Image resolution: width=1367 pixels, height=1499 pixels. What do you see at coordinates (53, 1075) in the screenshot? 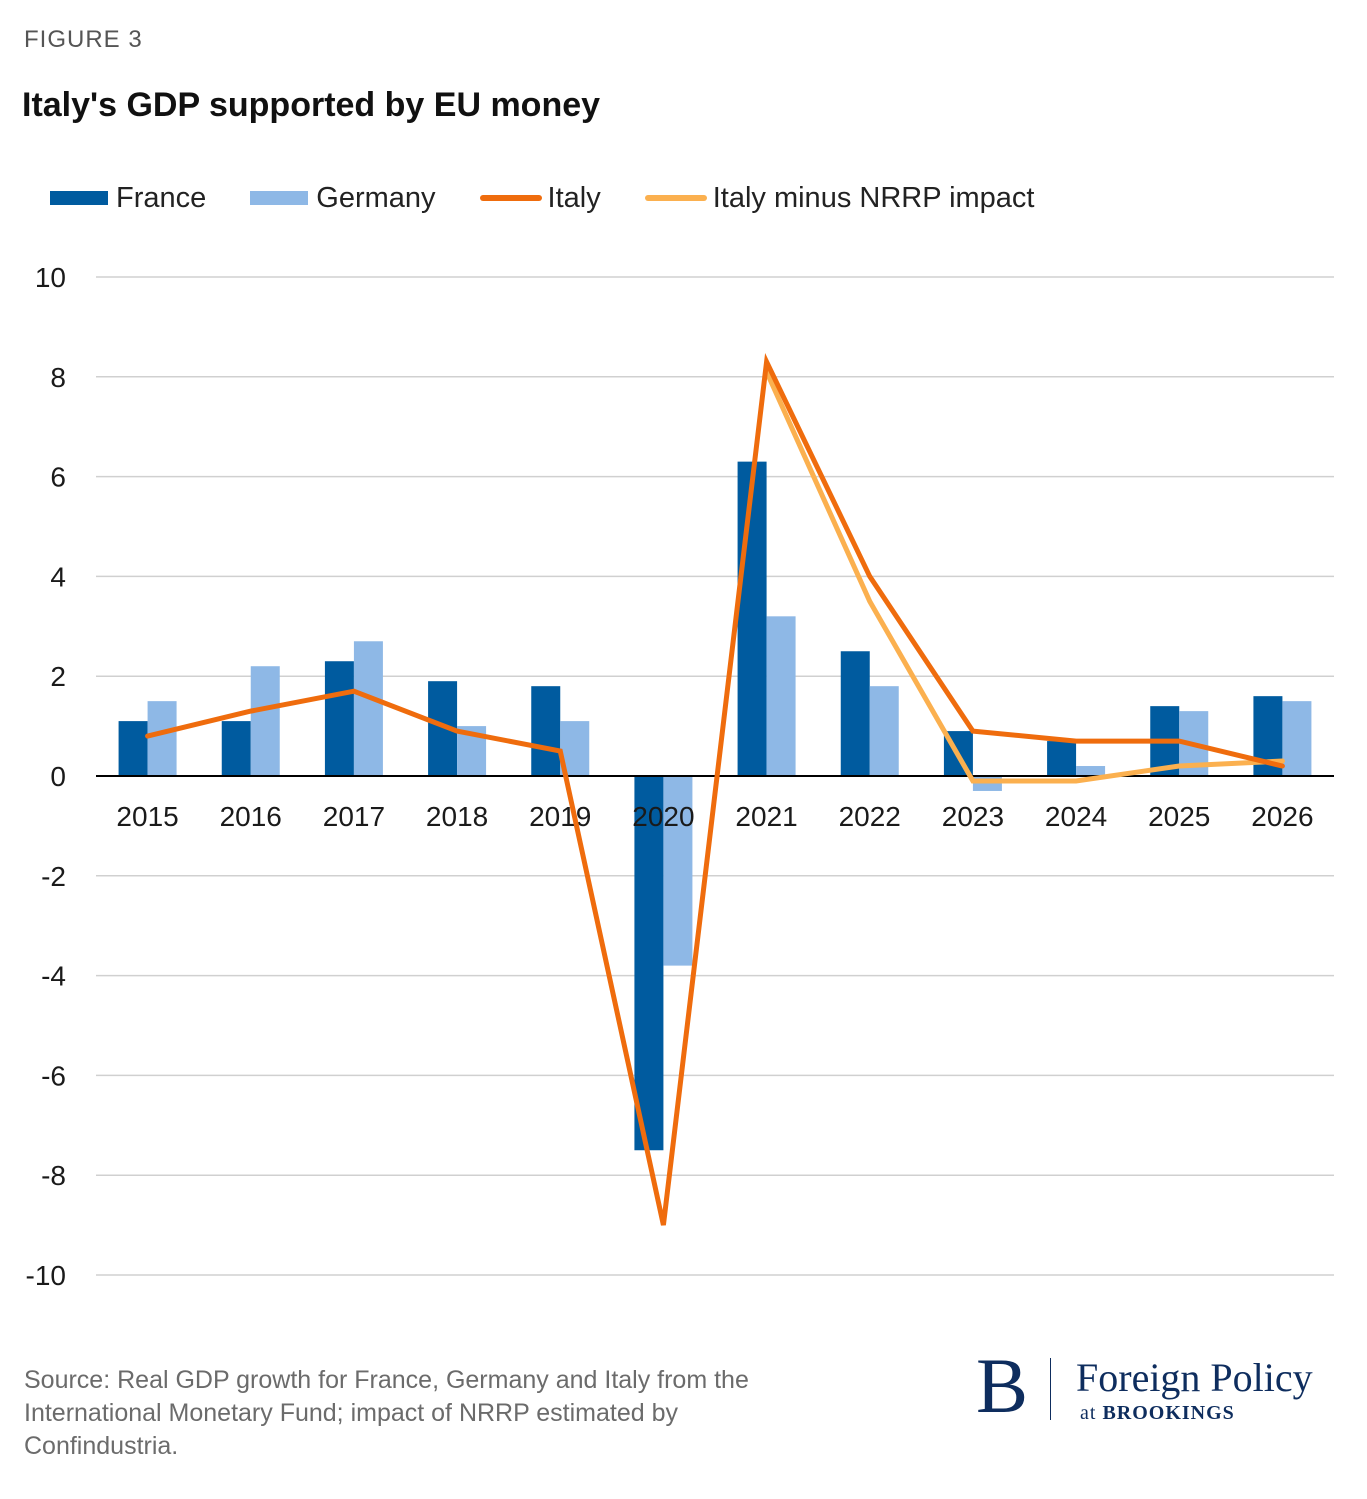
I see `y-tick-label: -6` at bounding box center [53, 1075].